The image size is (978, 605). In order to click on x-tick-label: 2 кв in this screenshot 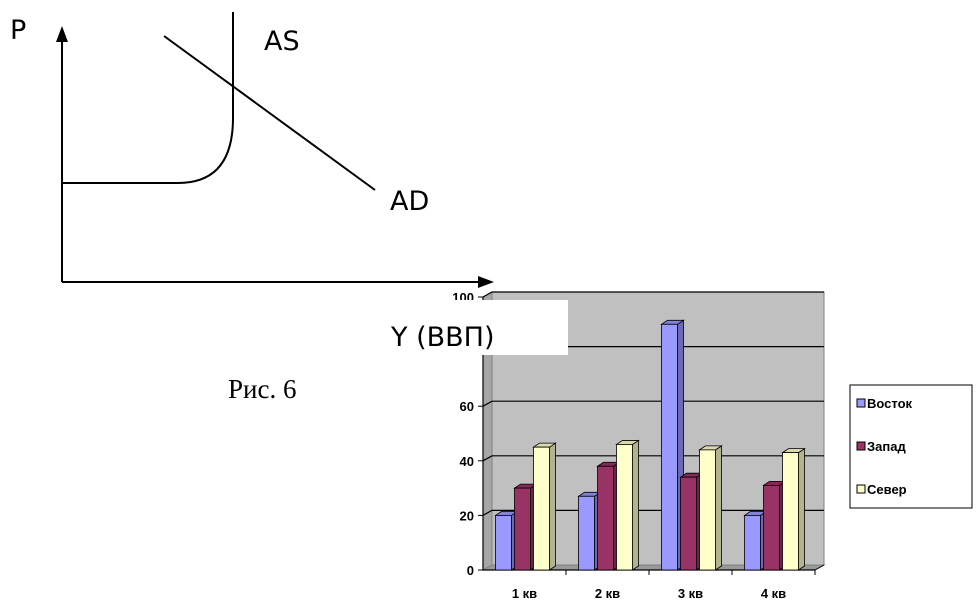, I will do `click(607, 593)`.